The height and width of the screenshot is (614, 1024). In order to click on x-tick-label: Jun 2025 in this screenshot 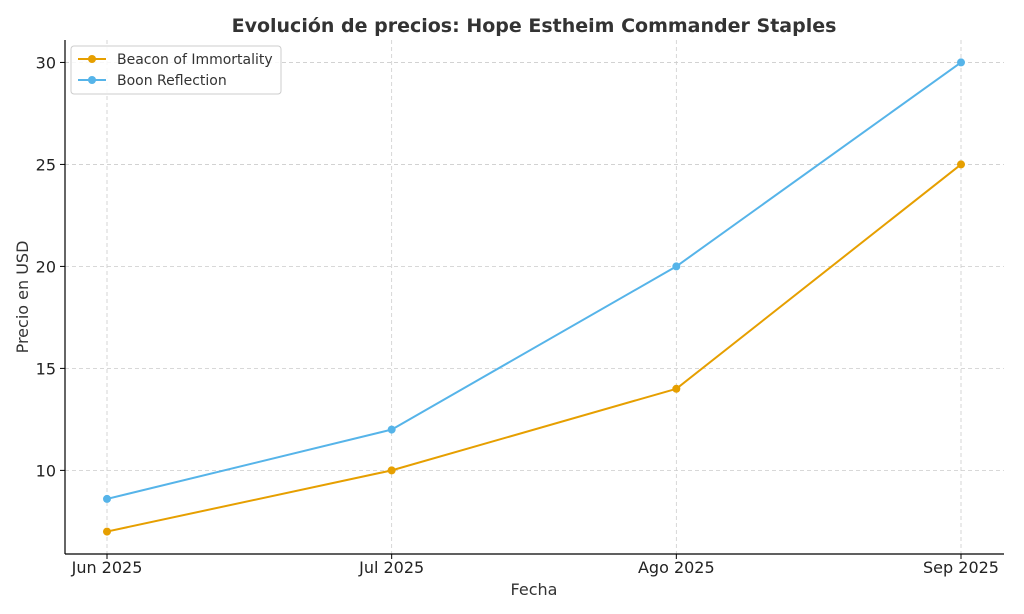, I will do `click(107, 567)`.